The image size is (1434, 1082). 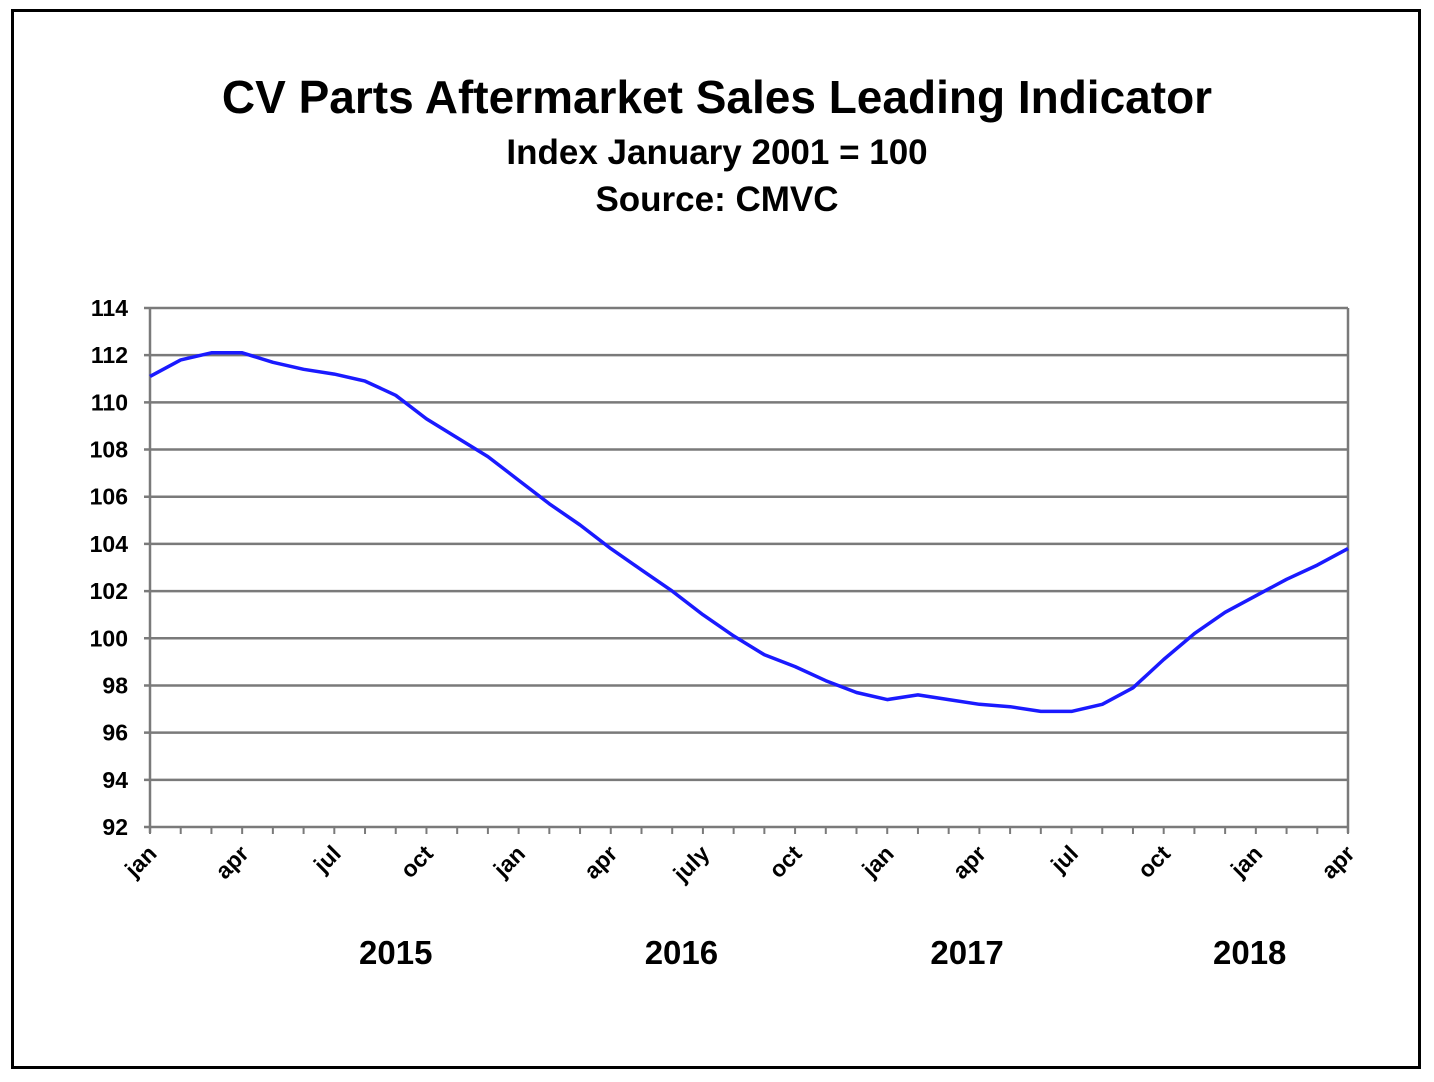 I want to click on y-tick-label: 98, so click(x=115, y=685).